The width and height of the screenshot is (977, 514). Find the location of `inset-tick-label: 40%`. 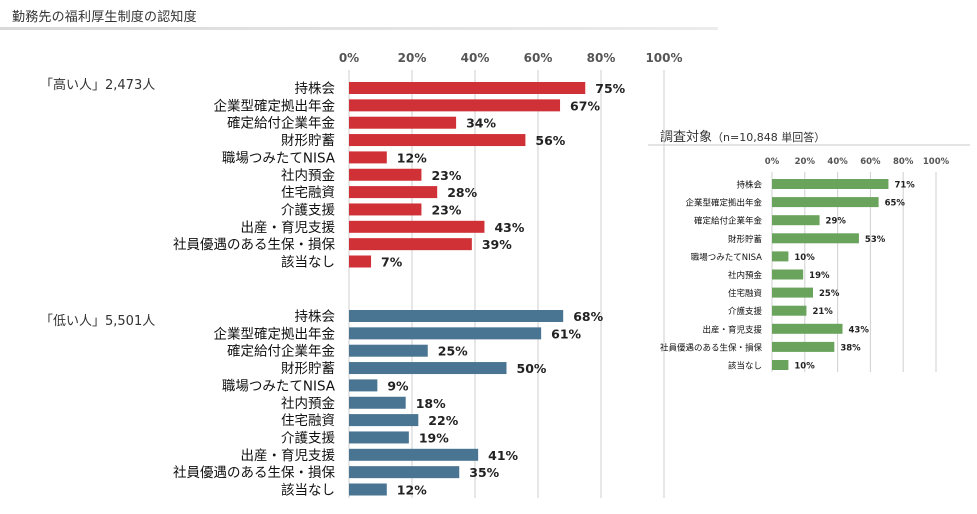

inset-tick-label: 40% is located at coordinates (837, 162).